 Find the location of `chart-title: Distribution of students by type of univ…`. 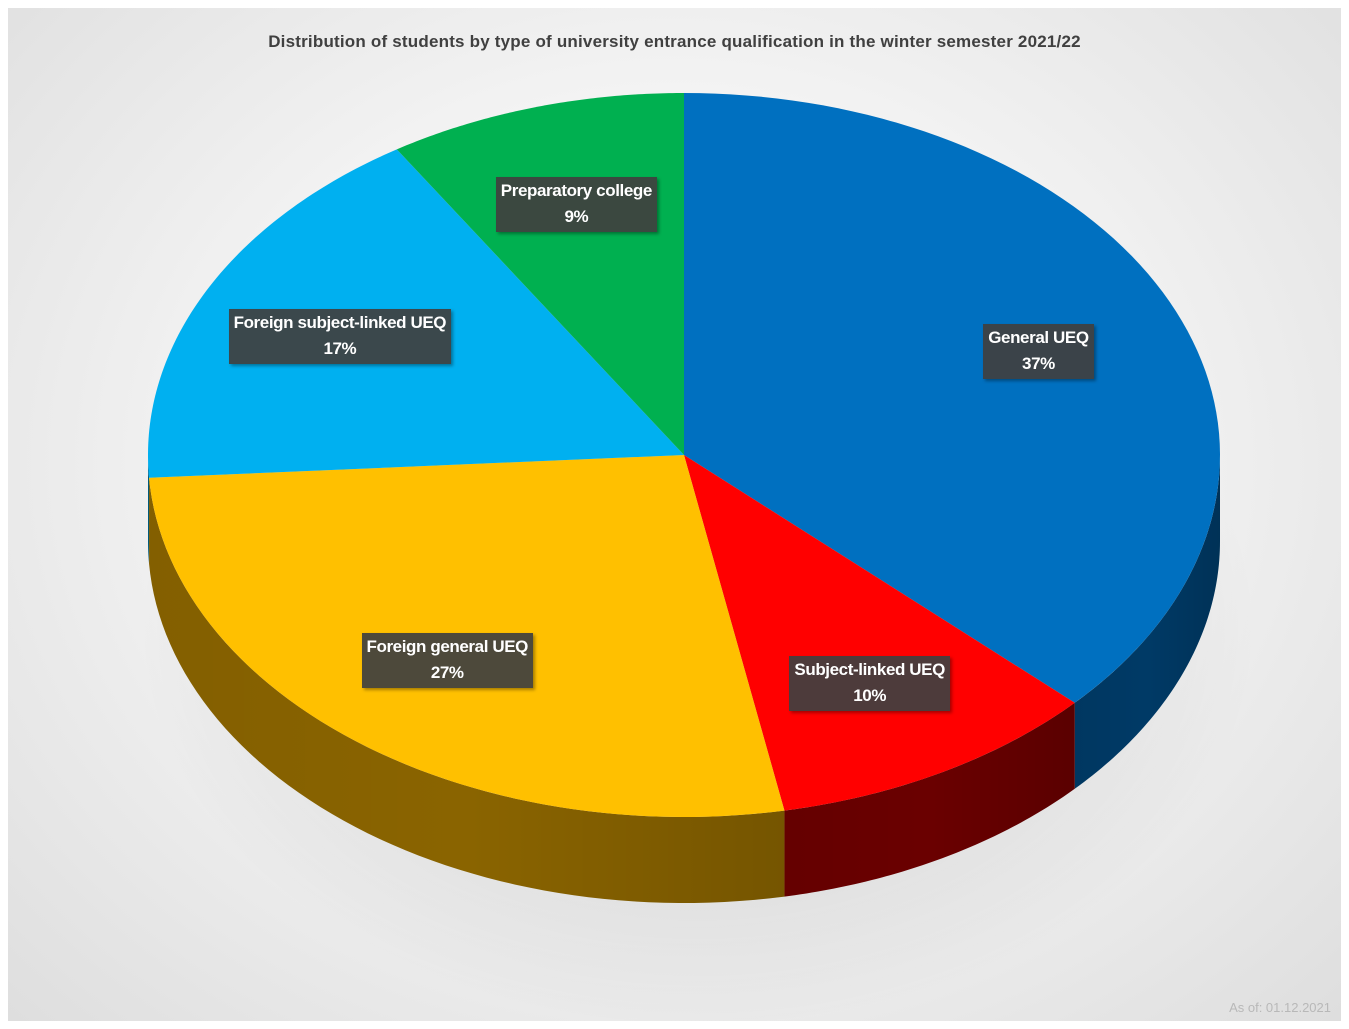

chart-title: Distribution of students by type of univ… is located at coordinates (674, 41).